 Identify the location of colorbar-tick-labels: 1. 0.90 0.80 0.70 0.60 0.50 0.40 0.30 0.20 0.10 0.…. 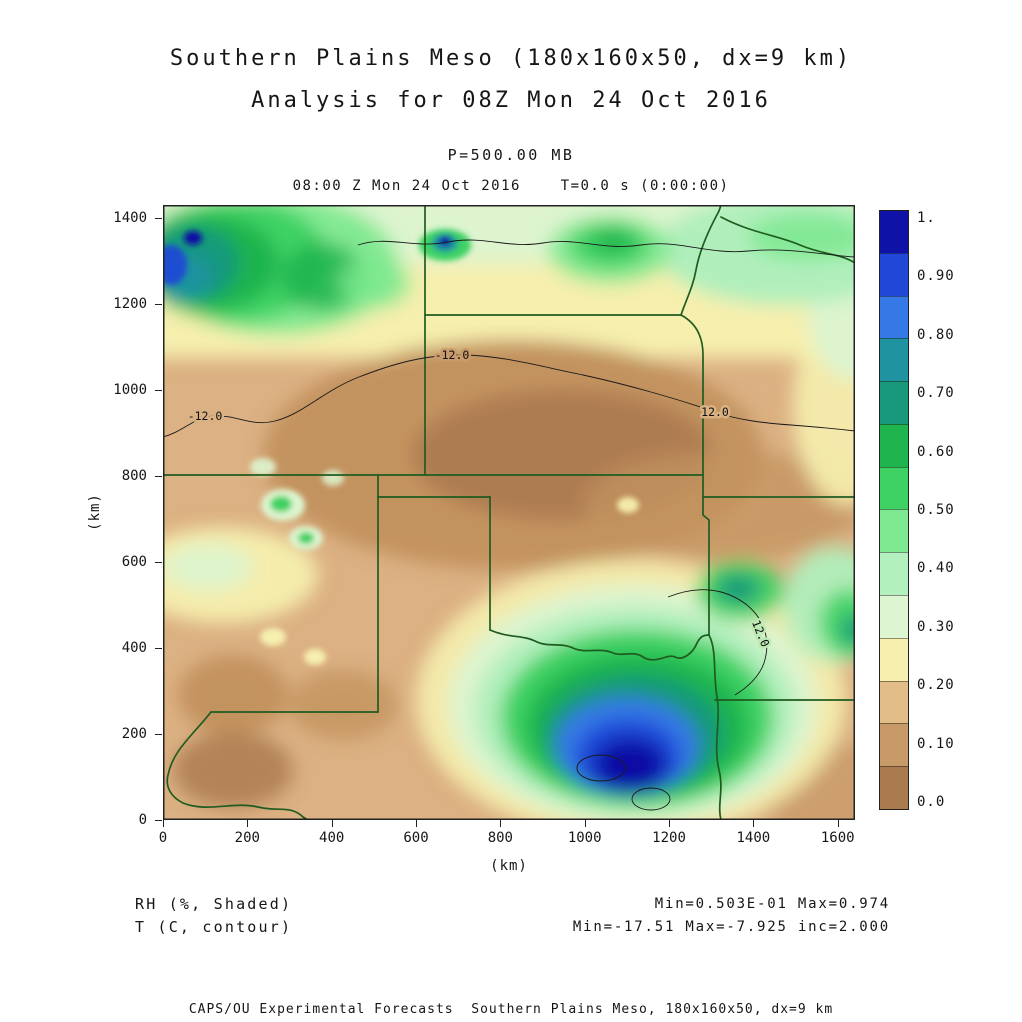
(952, 510).